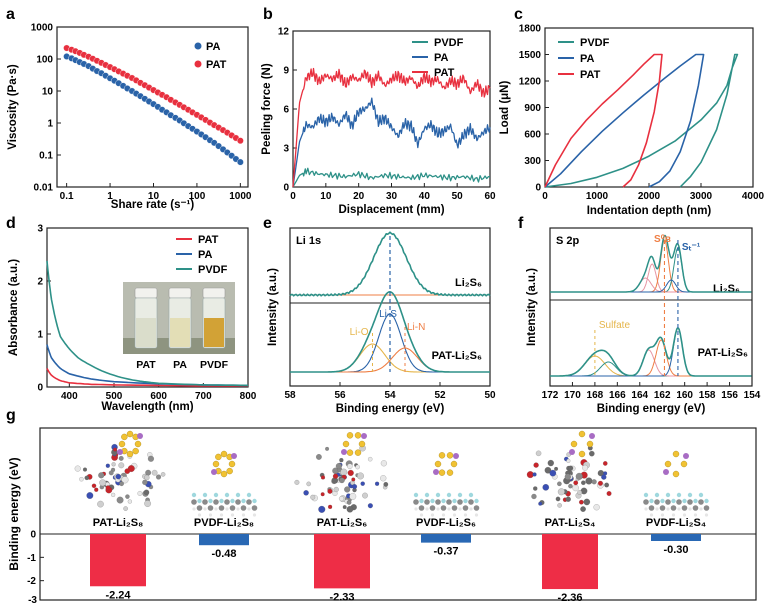 Image resolution: width=765 pixels, height=612 pixels. I want to click on f-bottom-sample: PAT-Li₂S₆, so click(723, 353).